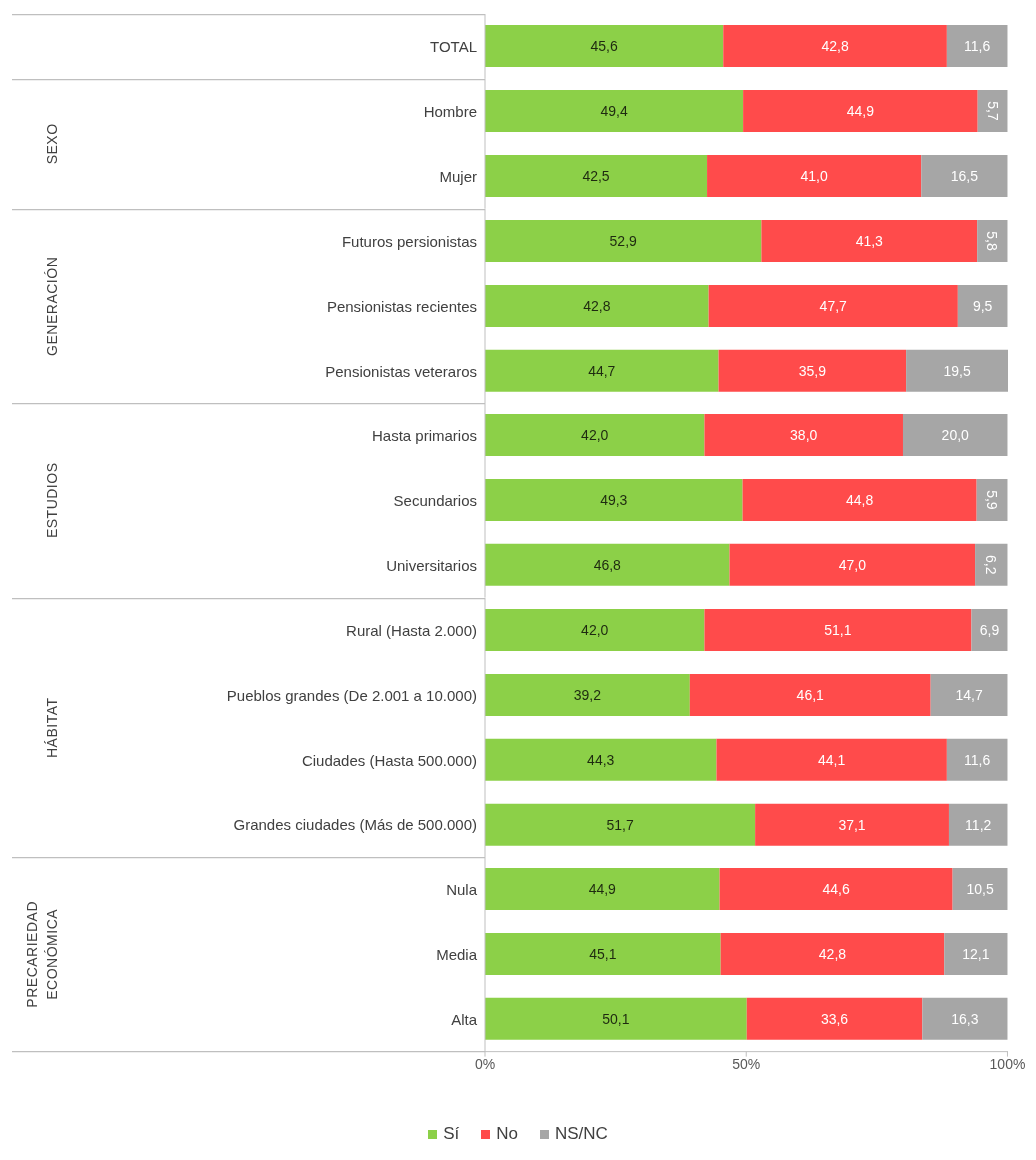  Describe the element at coordinates (457, 955) in the screenshot. I see `y-tick-label: Media` at that location.